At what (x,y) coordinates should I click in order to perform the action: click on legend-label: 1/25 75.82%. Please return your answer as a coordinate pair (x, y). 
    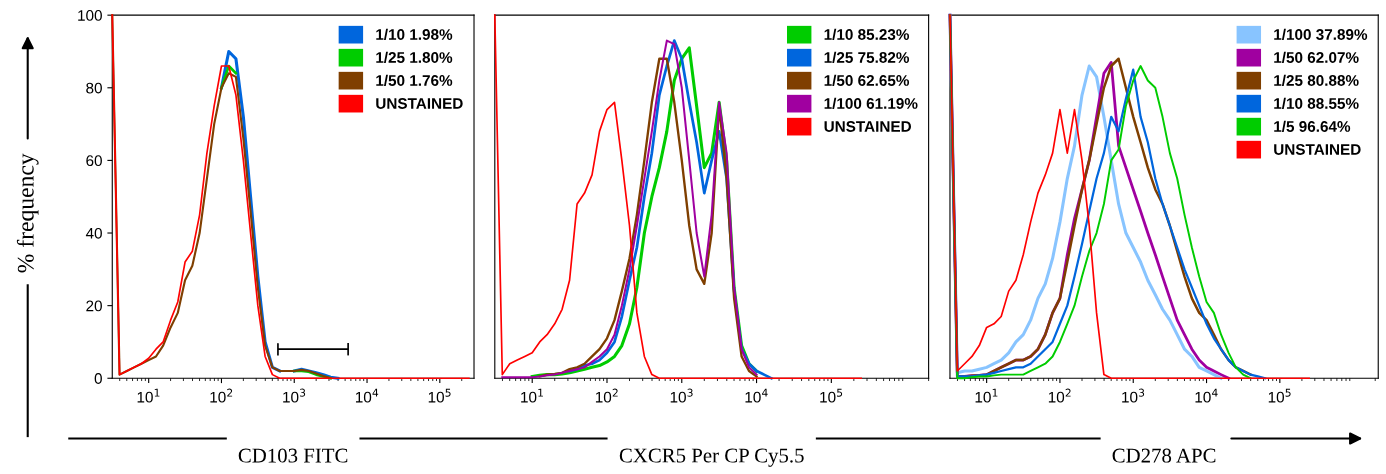
    Looking at the image, I should click on (867, 57).